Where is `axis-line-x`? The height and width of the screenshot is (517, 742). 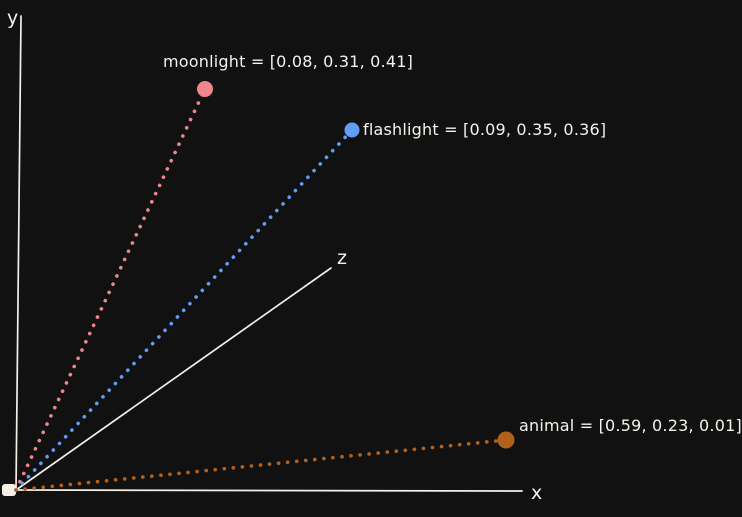
axis-line-x is located at coordinates (269, 490).